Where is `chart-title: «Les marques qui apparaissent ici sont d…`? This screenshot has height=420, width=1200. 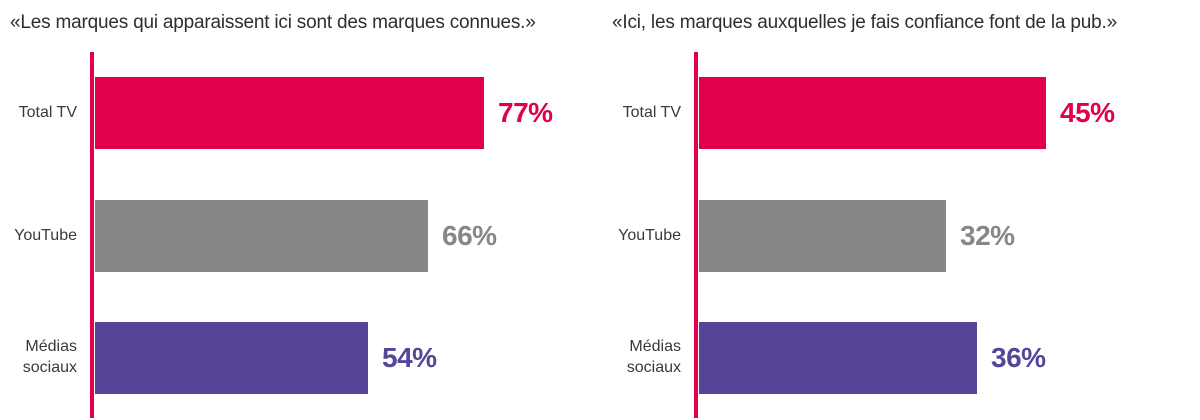
chart-title: «Les marques qui apparaissent ici sont d… is located at coordinates (273, 22).